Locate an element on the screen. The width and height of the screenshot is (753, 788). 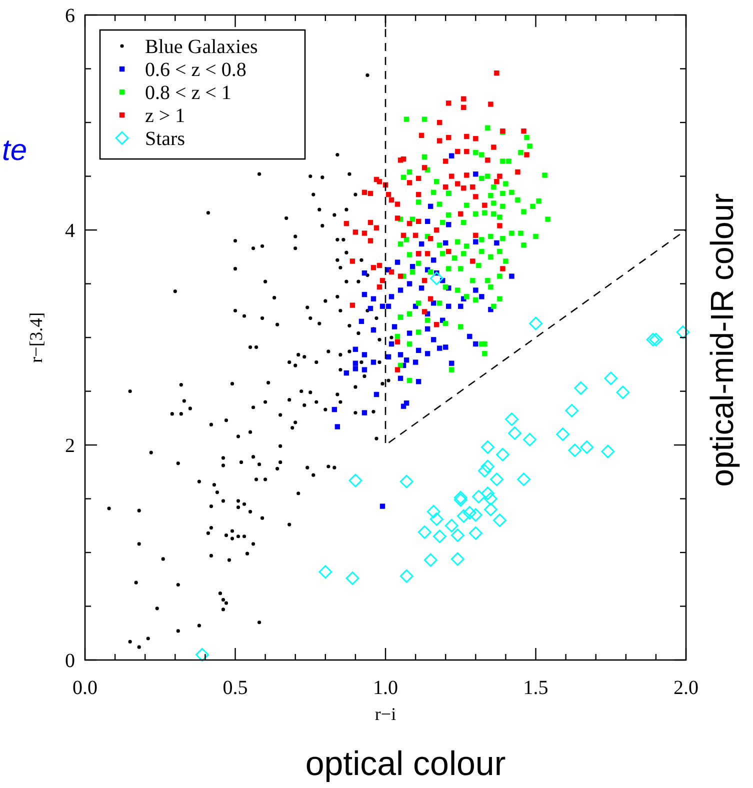
legend-label: Stars is located at coordinates (165, 139).